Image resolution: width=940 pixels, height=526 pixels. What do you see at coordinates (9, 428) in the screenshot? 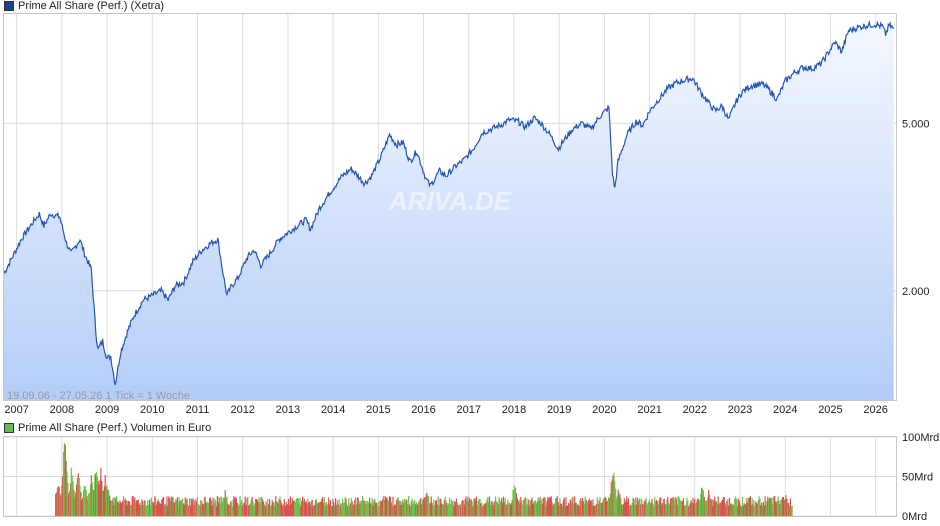
I see `volume-legend-swatch` at bounding box center [9, 428].